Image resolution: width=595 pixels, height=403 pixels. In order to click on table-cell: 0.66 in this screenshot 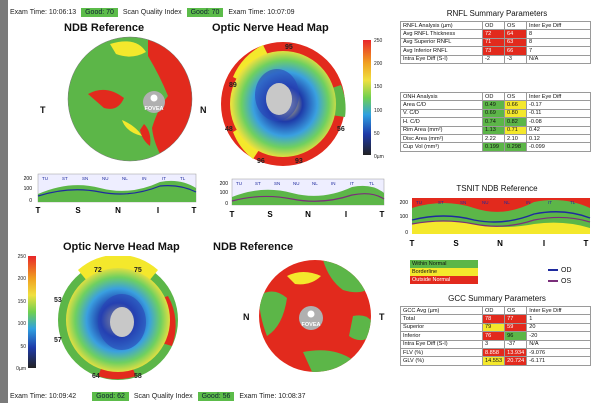, I will do `click(515, 105)`.